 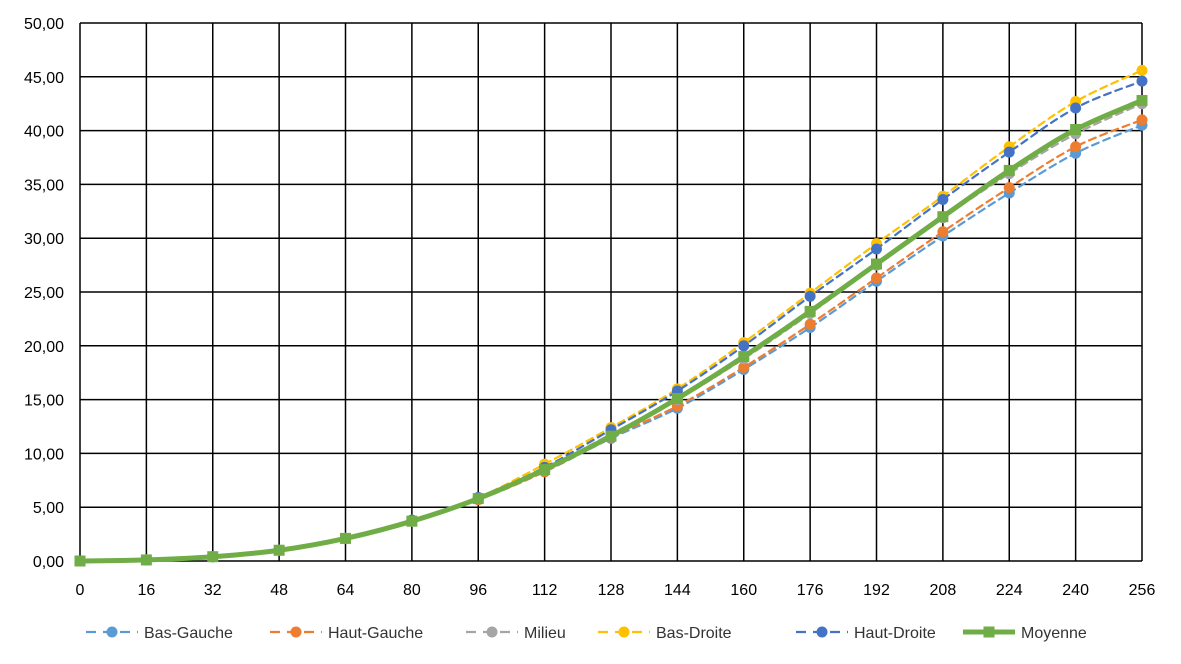 I want to click on y-tick-label: 20,00, so click(x=44, y=347).